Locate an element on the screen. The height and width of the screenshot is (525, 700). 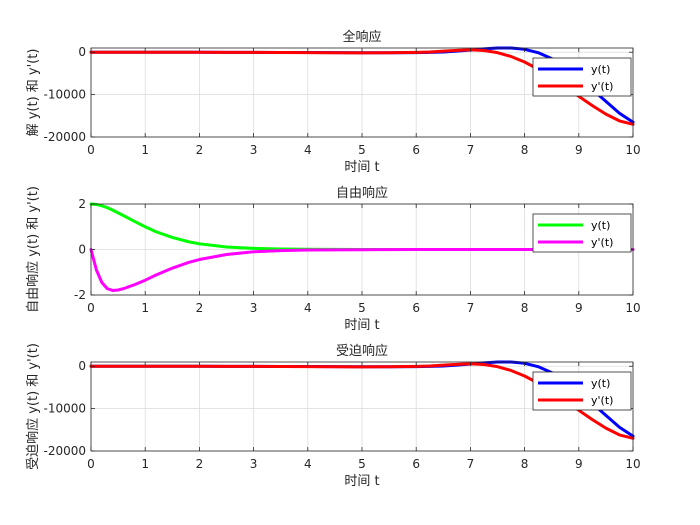
y-axis-label: 受迫响应 y(t) 和 y'(t) is located at coordinates (33, 406).